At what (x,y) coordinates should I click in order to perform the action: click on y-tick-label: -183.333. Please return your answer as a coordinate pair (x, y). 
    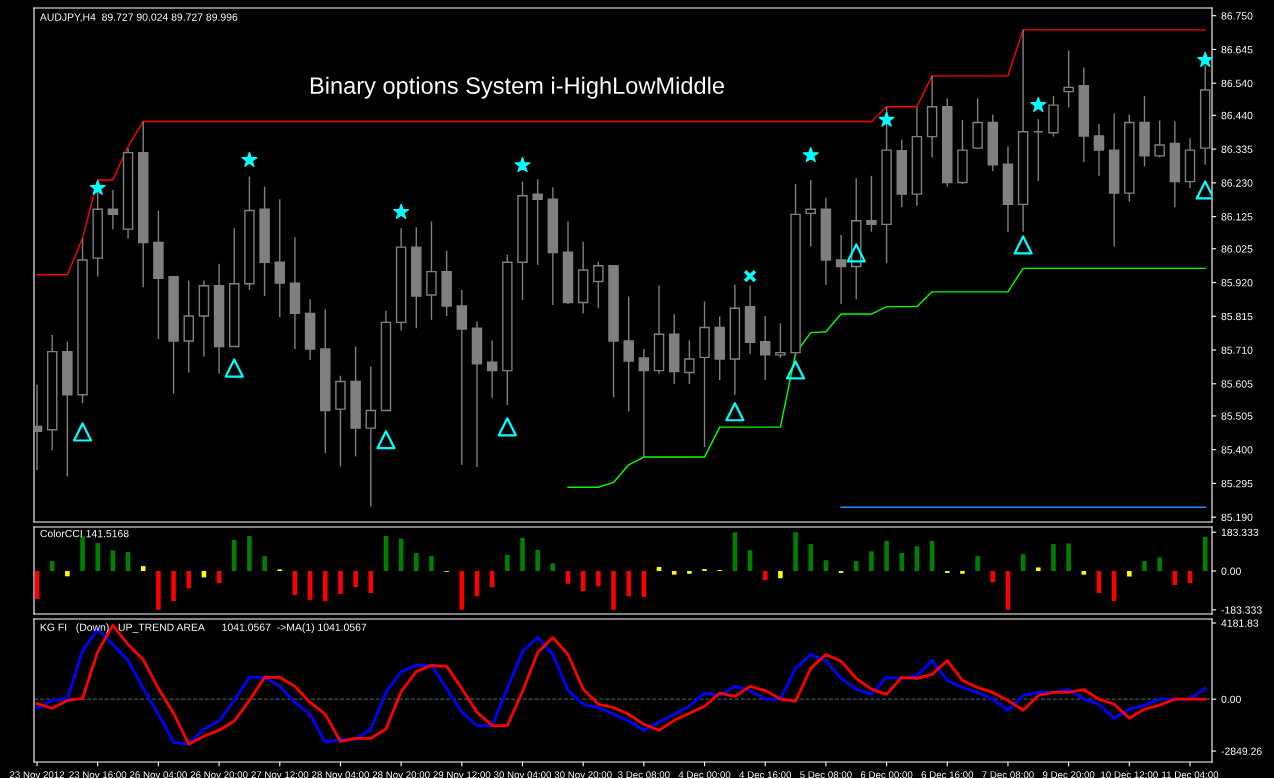
    Looking at the image, I should click on (1241, 610).